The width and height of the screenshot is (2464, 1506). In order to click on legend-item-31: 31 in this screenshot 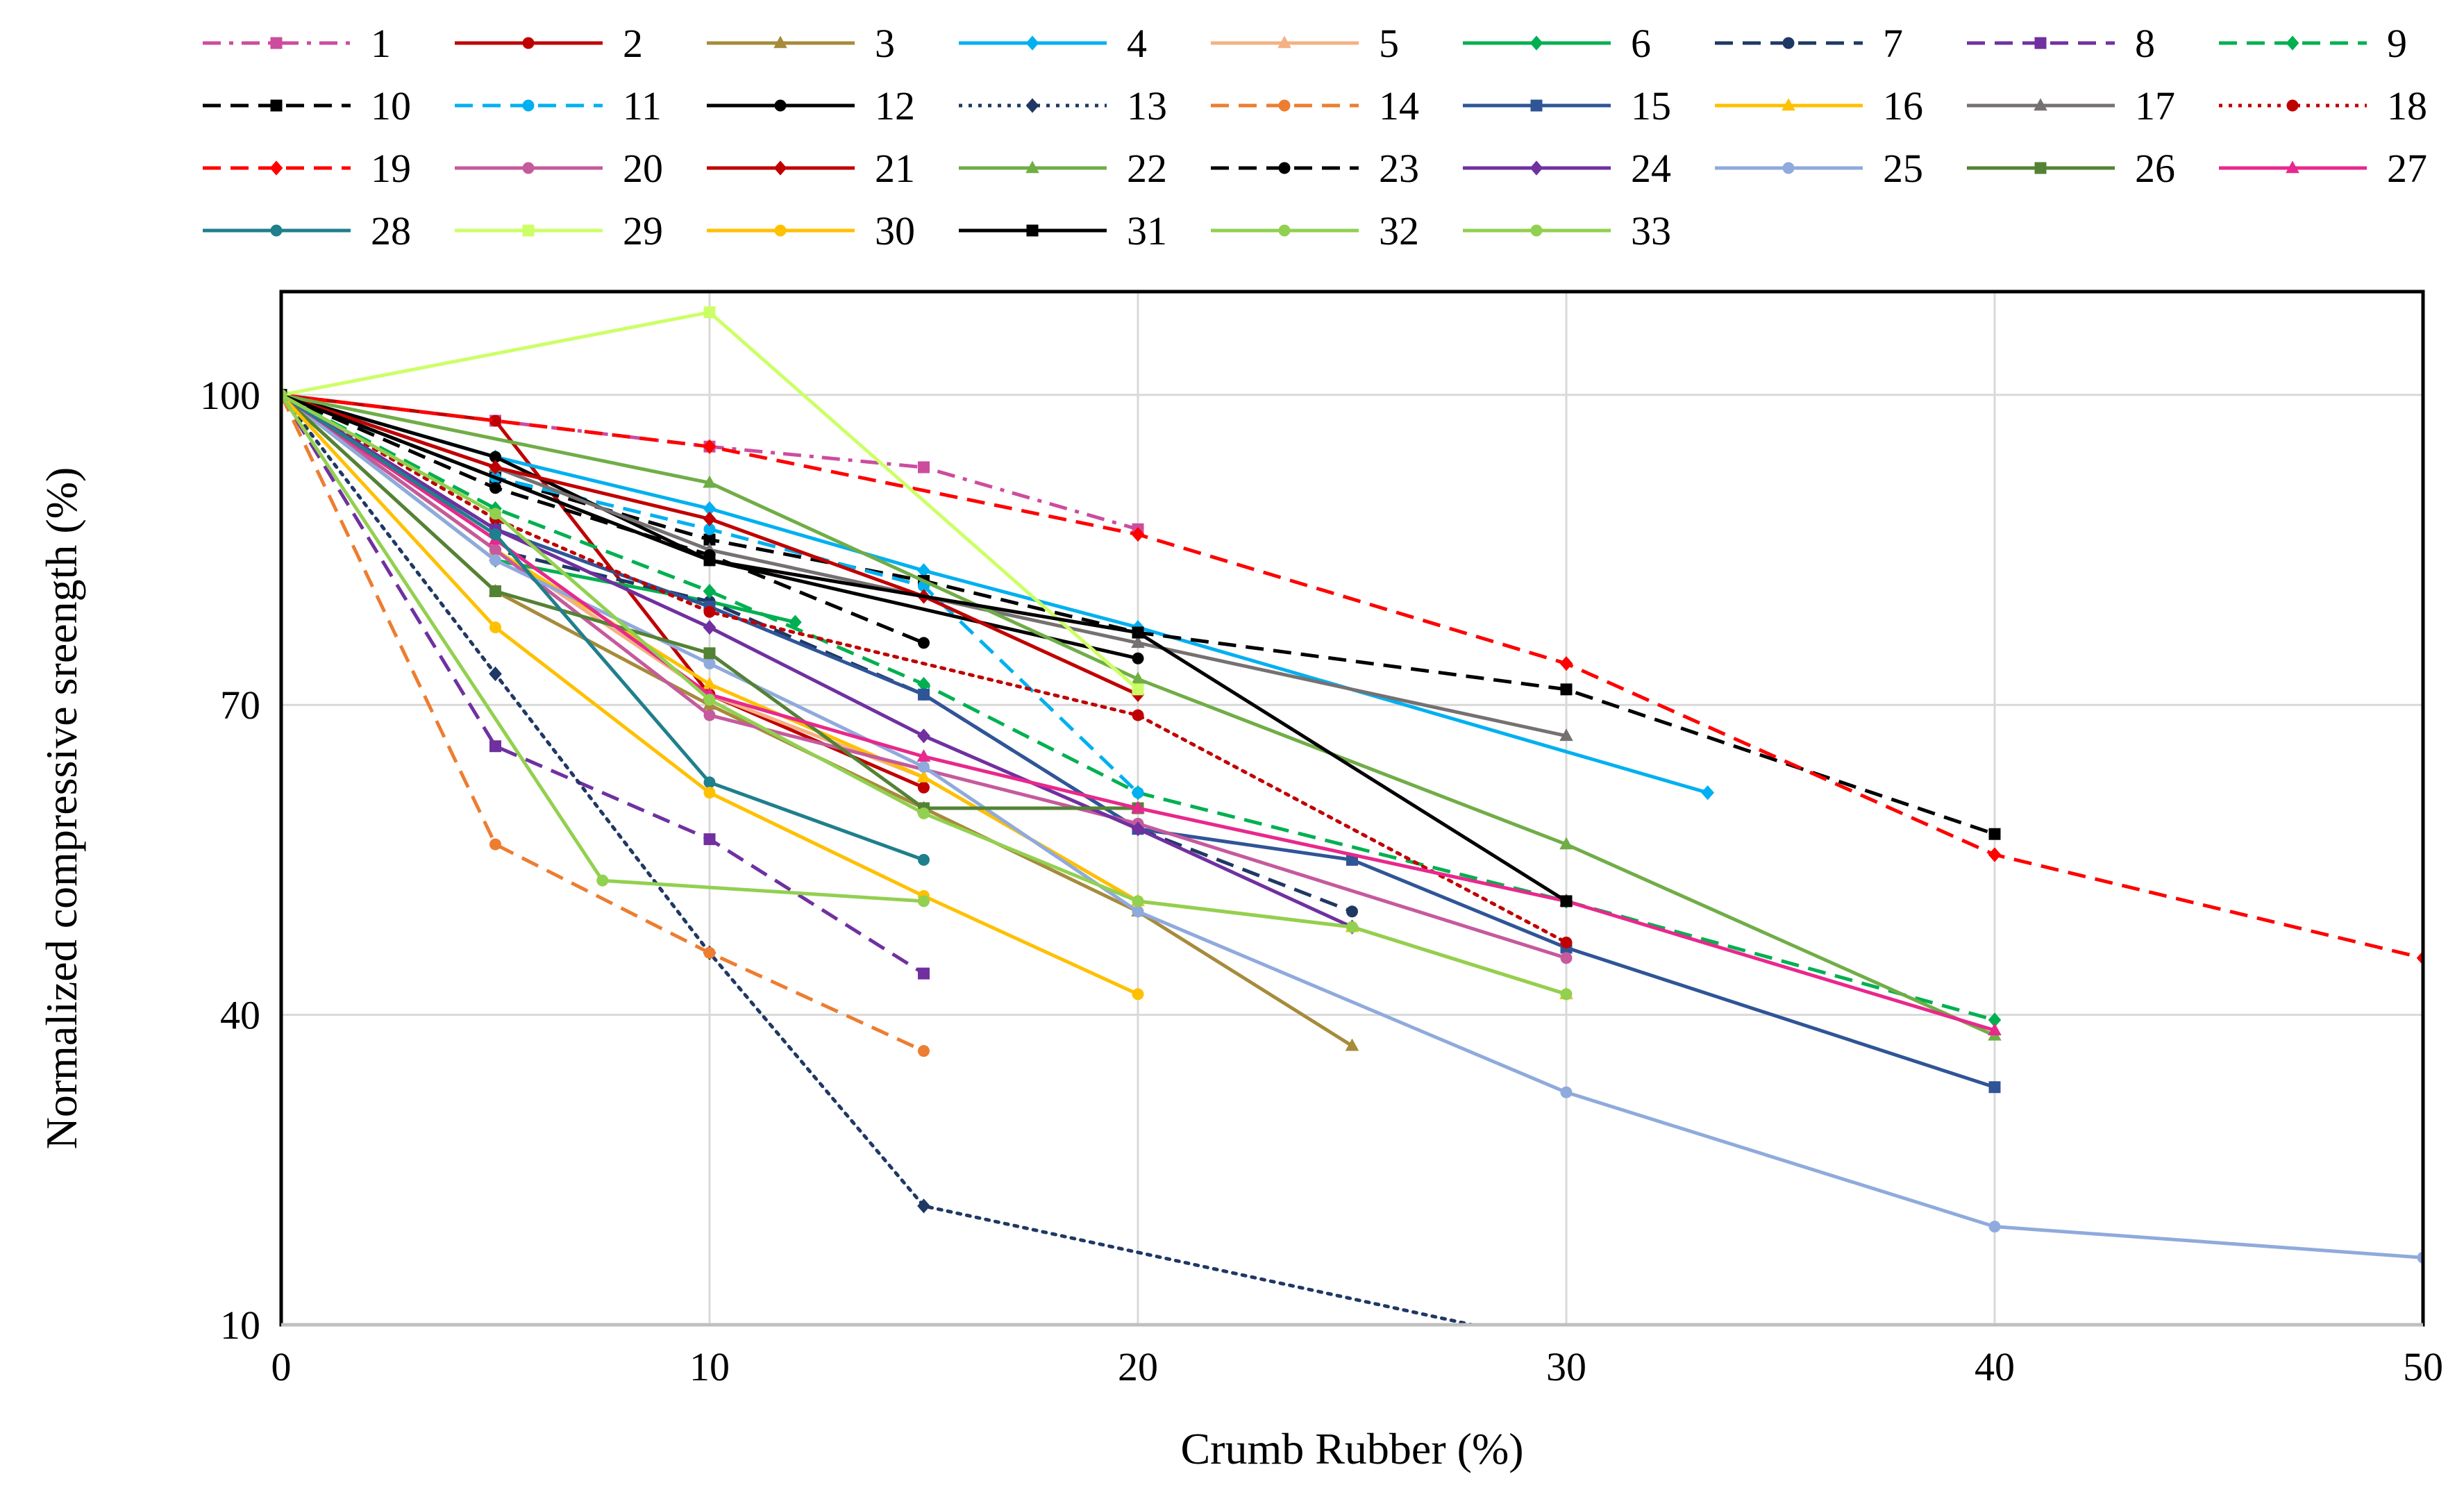, I will do `click(1063, 230)`.